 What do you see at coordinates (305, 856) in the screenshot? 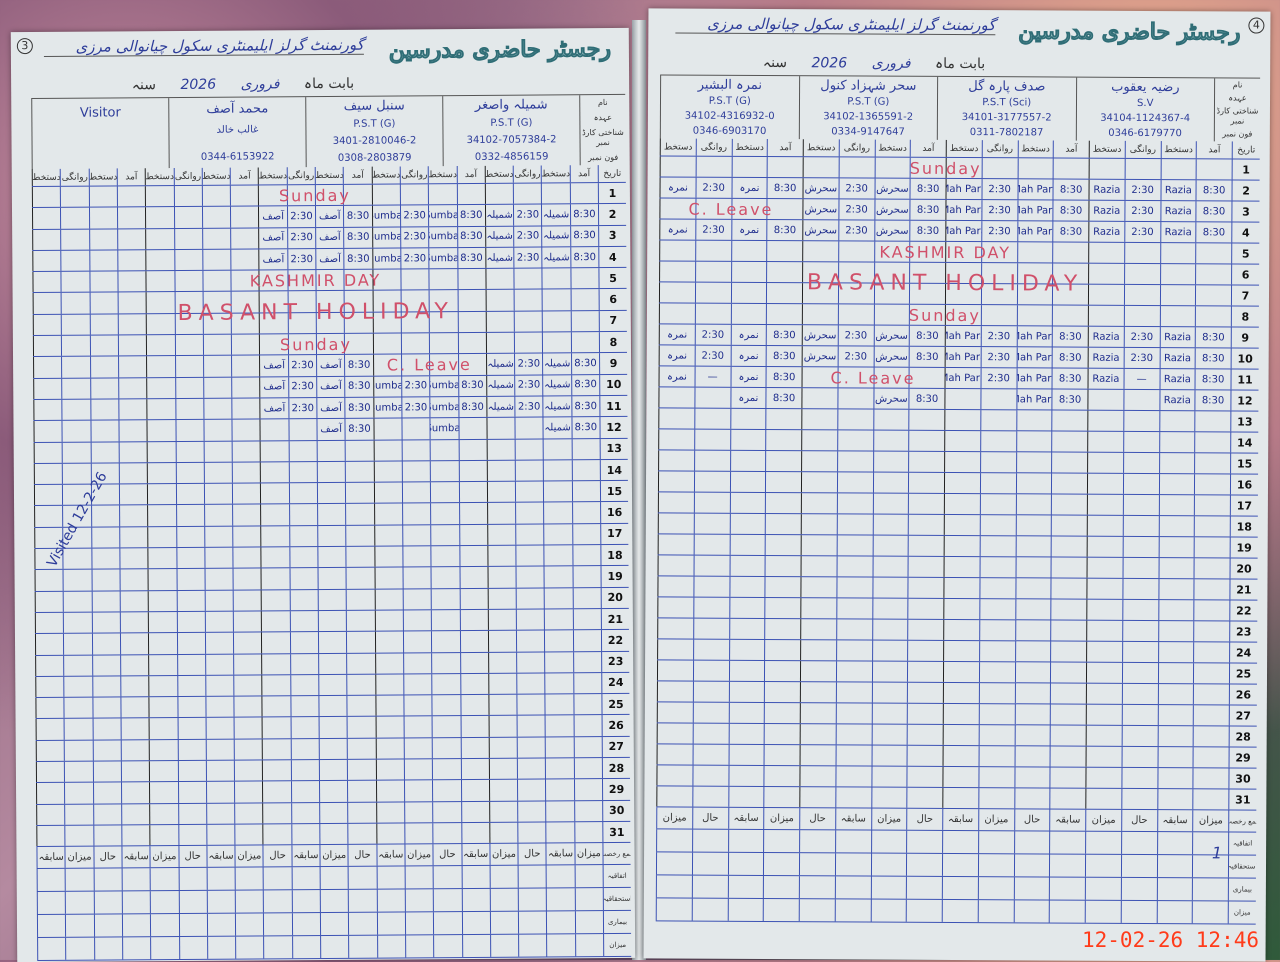
I see `totals-header-cell: سابقہ` at bounding box center [305, 856].